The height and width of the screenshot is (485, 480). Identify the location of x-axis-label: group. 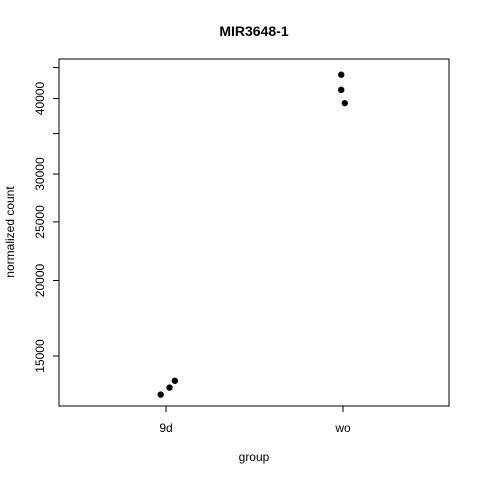
(254, 457).